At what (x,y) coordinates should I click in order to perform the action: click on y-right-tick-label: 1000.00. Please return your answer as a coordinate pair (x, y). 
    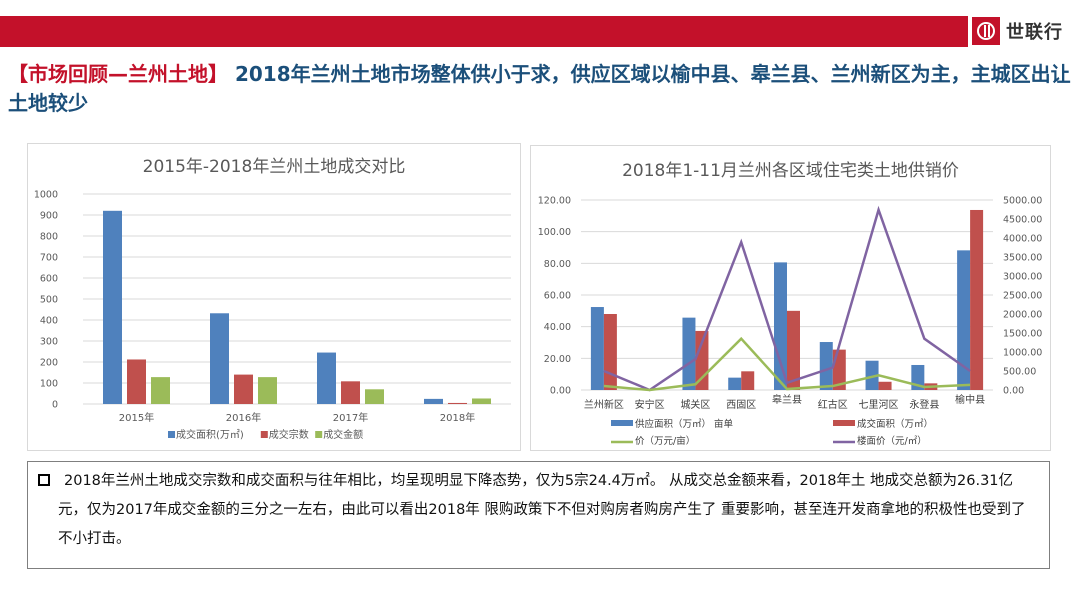
    Looking at the image, I should click on (1022, 353).